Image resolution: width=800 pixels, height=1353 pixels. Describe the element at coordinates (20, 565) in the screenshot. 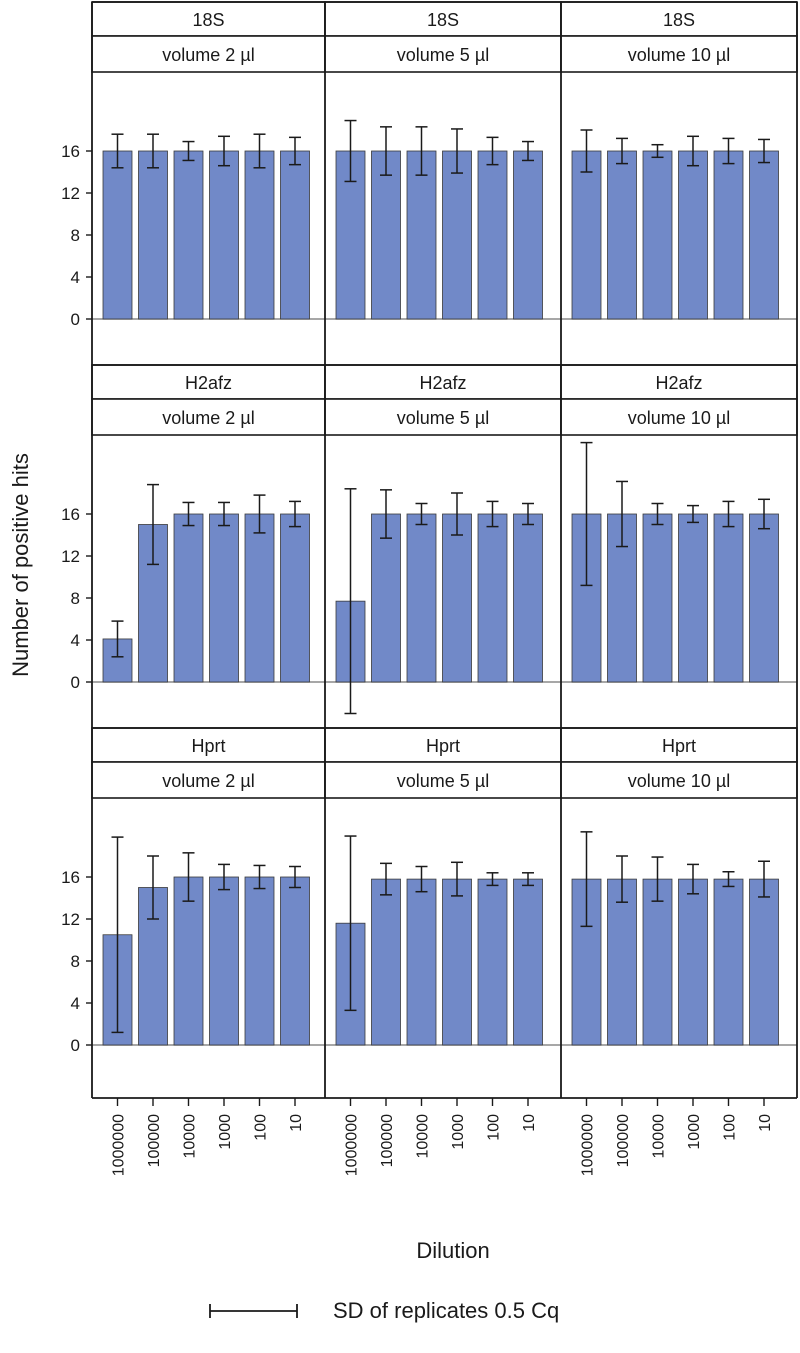

I see `y-axis-title: Number of positive hits` at that location.